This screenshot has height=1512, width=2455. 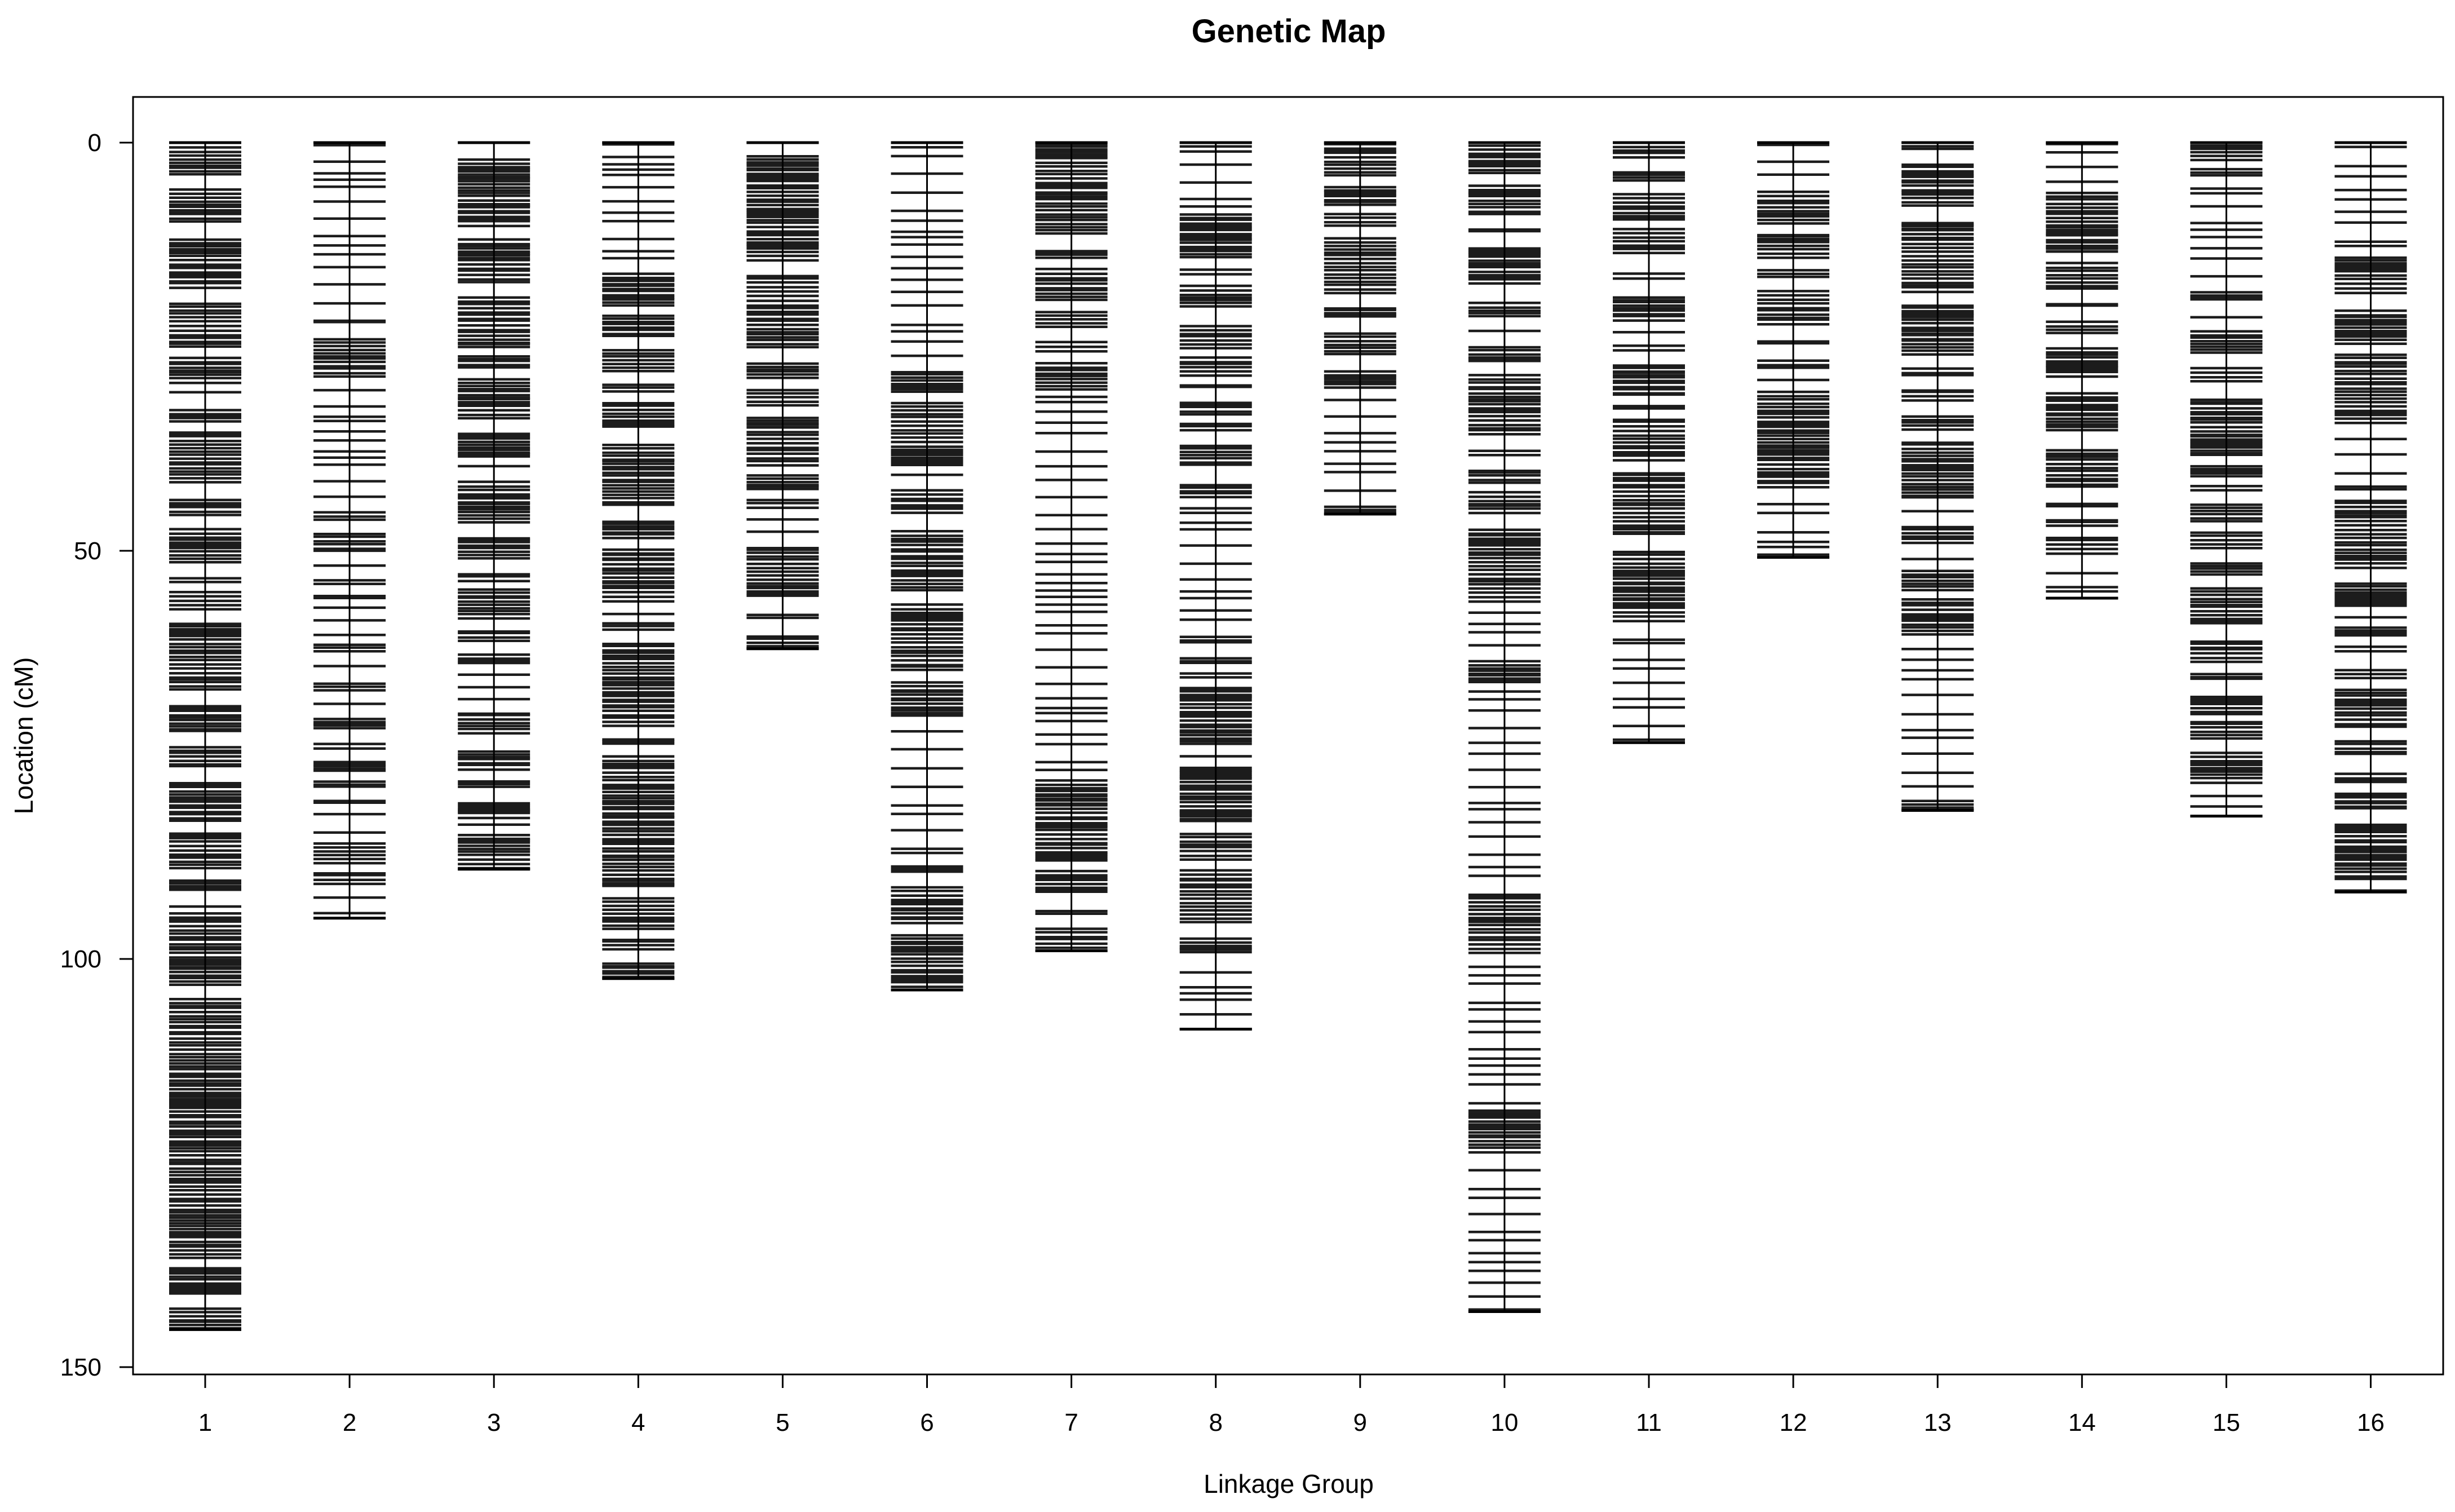 I want to click on x-tick-label: 11, so click(x=1649, y=1422).